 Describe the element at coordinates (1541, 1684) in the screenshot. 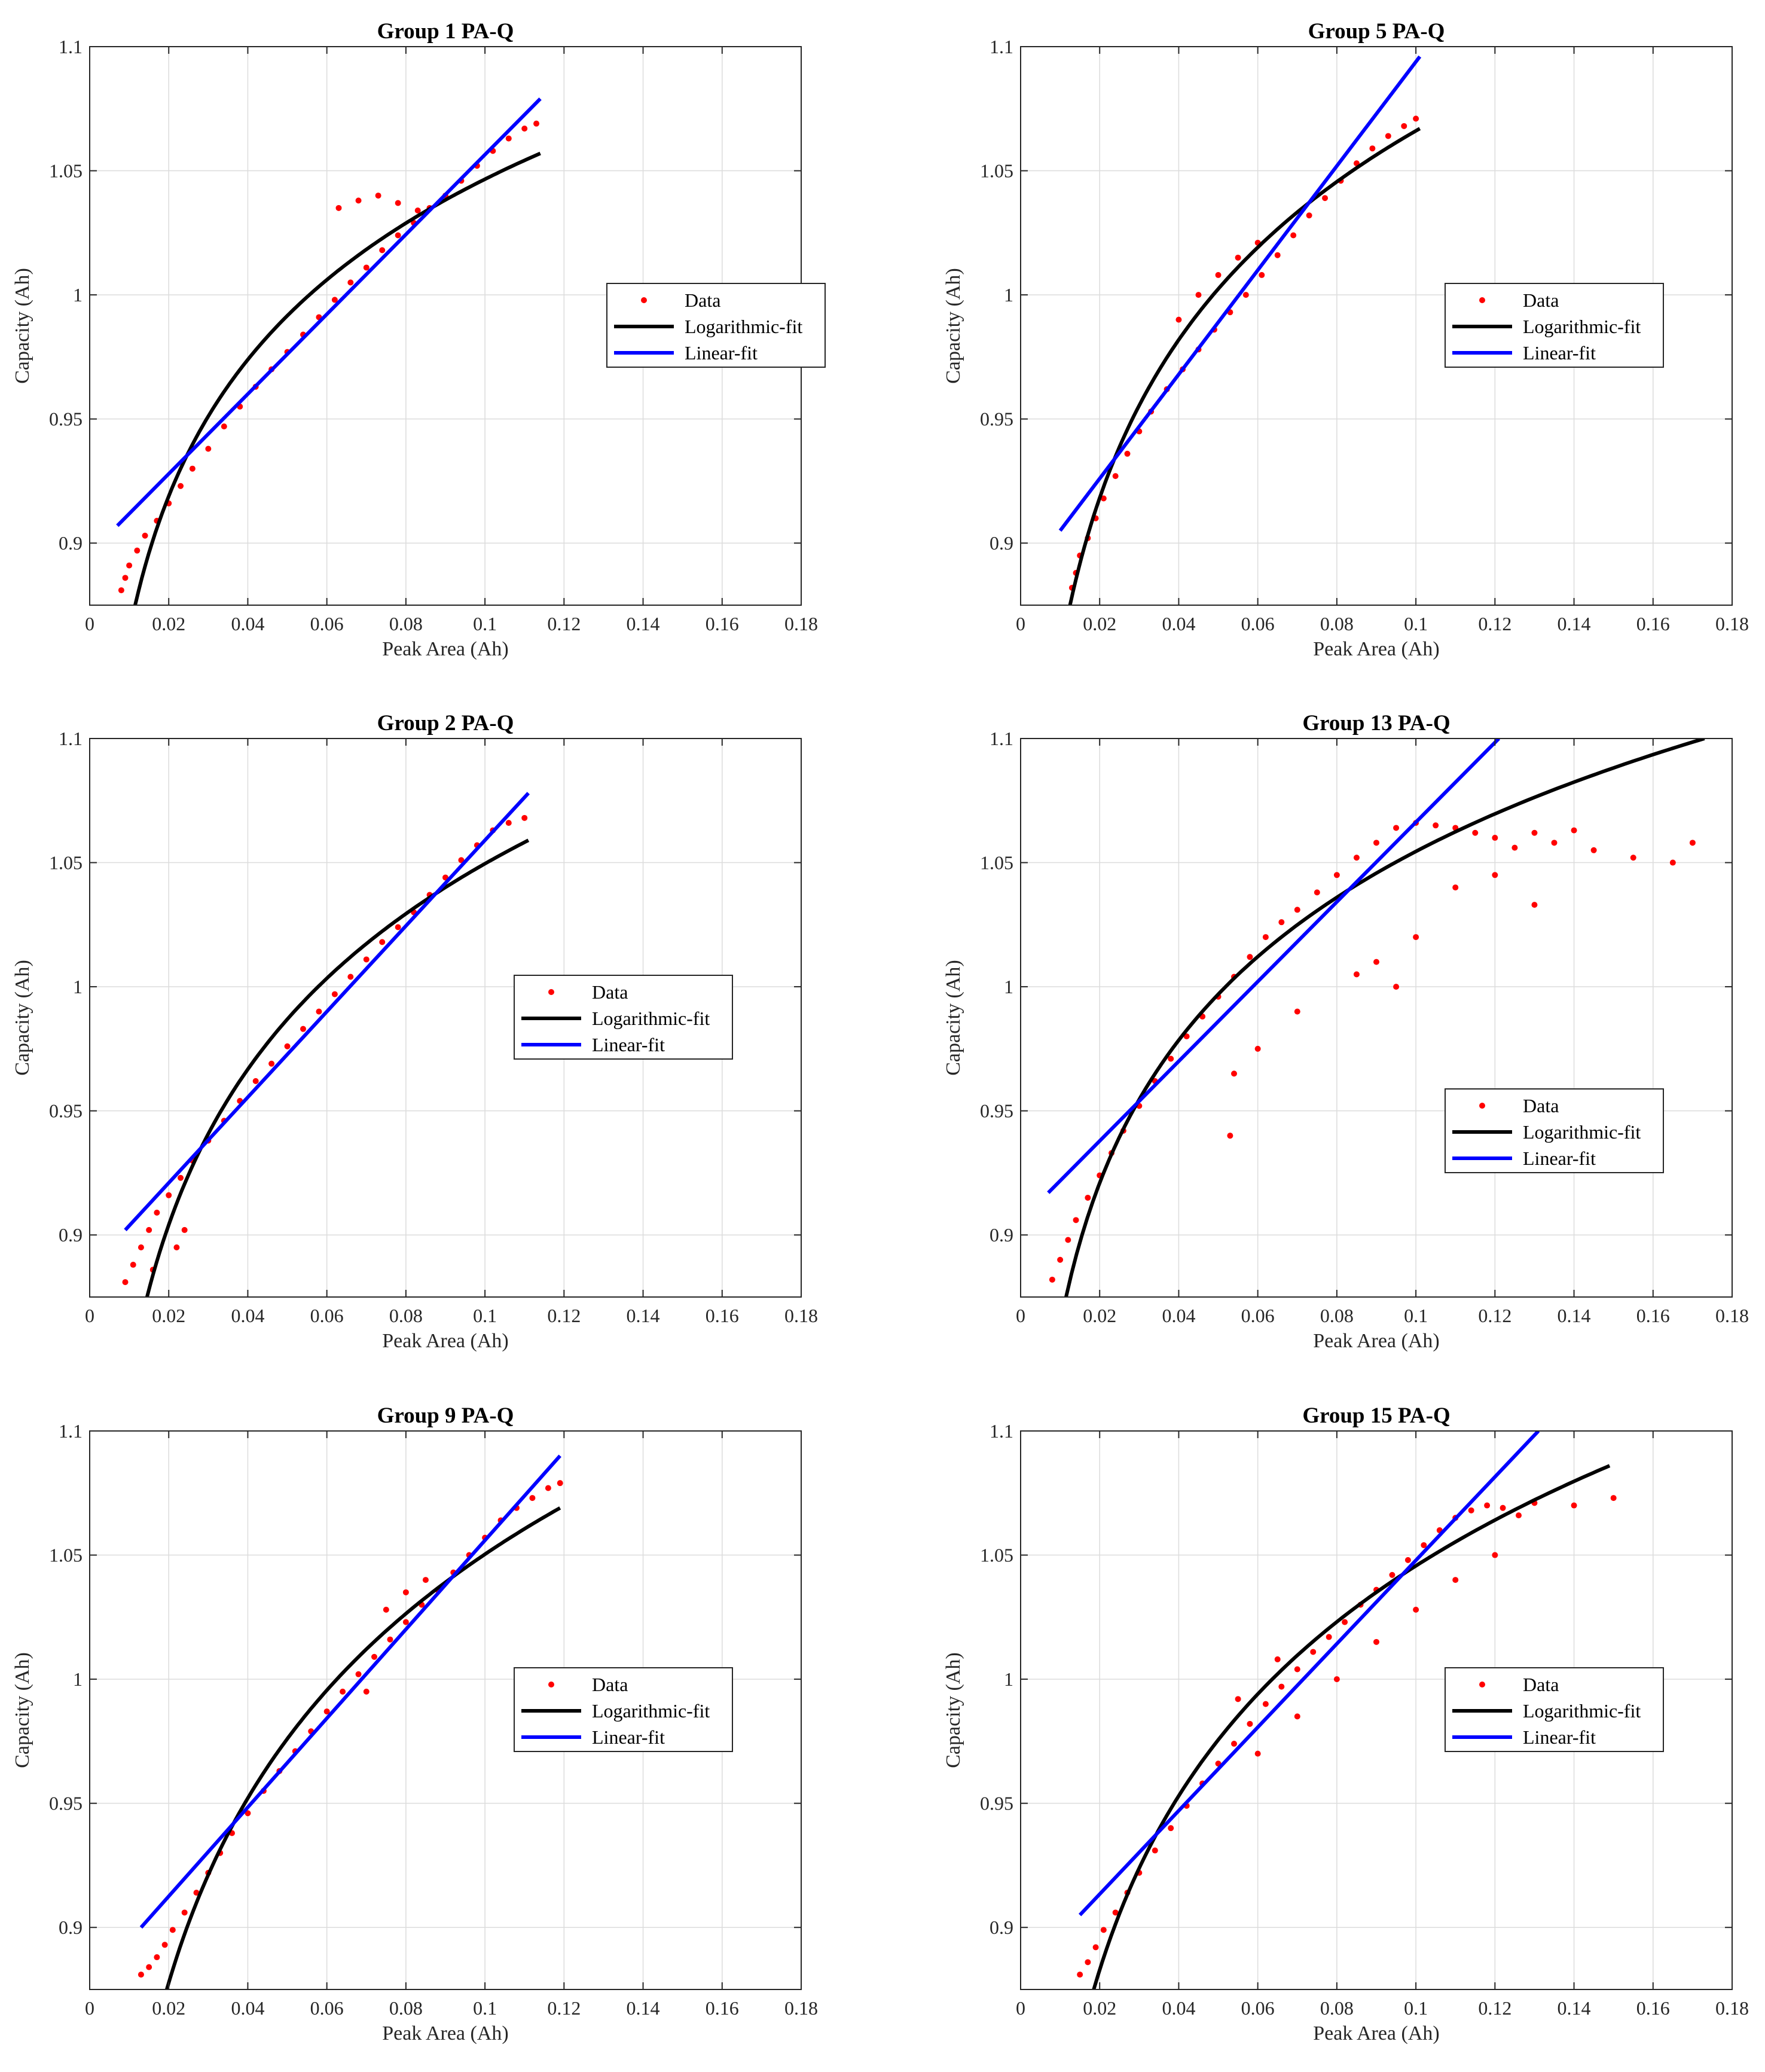

I see `legend-entry-label: Data` at that location.